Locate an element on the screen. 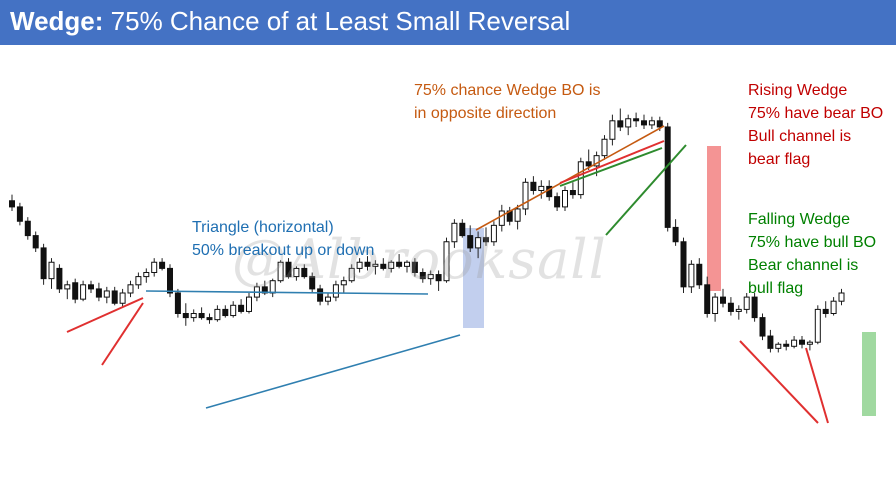  triangle-annotation-line1: Triangle (horizontal) is located at coordinates (263, 227).